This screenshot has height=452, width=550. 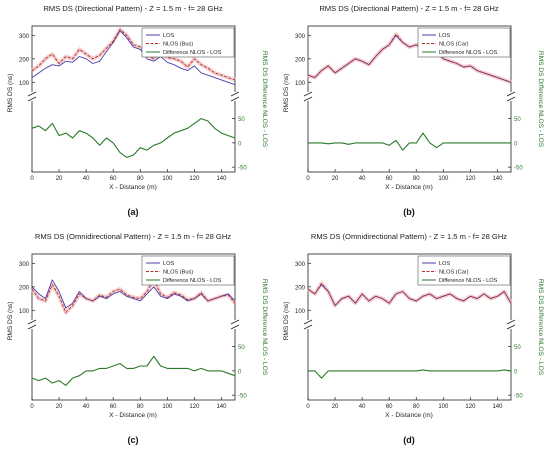 What do you see at coordinates (409, 187) in the screenshot?
I see `x-axis-label: X - Distance (m)` at bounding box center [409, 187].